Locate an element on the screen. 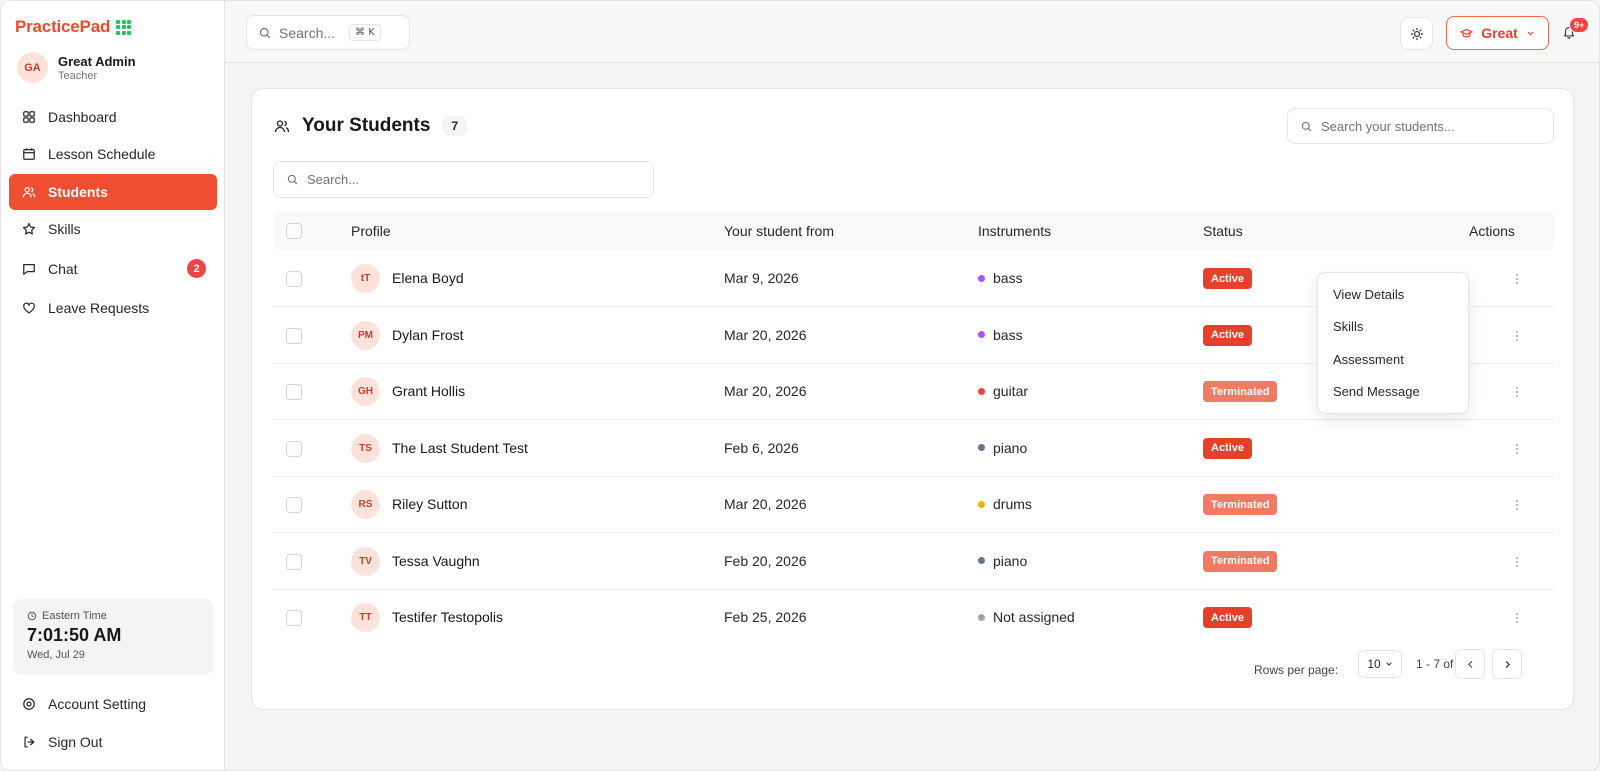 The image size is (1600, 771). student-name: Tessa Vaughn is located at coordinates (436, 560).